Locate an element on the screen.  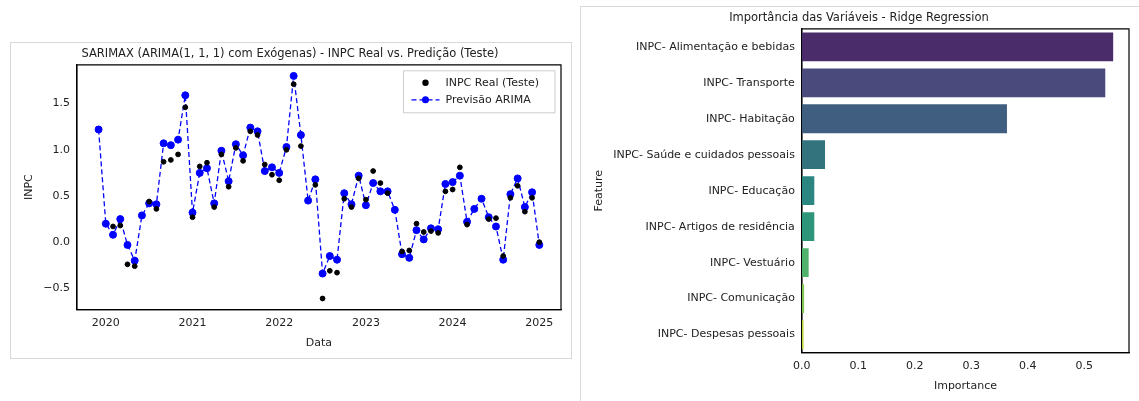
y-tick-label: INPC- Transporte is located at coordinates (749, 82).